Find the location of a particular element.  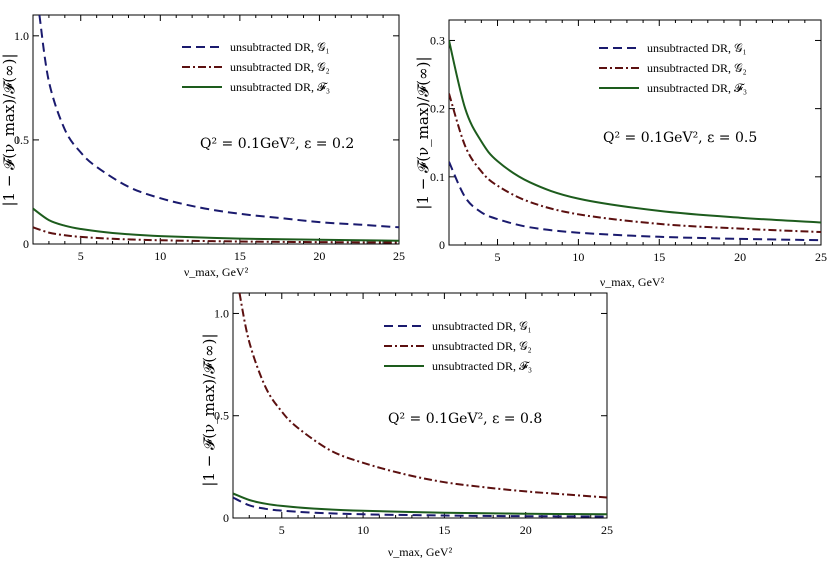

parameter-annotation: Q² = 0.1GeV², ε = 0.5 is located at coordinates (680, 138).